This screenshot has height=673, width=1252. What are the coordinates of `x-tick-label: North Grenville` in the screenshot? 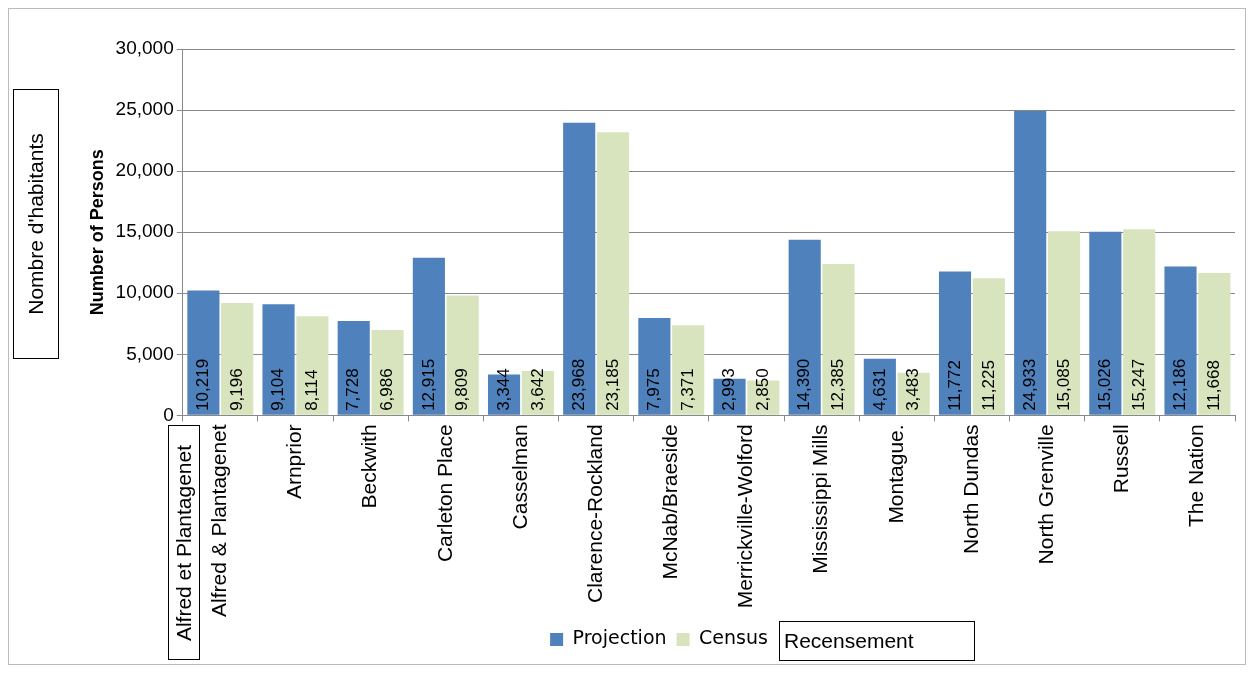 It's located at (1045, 494).